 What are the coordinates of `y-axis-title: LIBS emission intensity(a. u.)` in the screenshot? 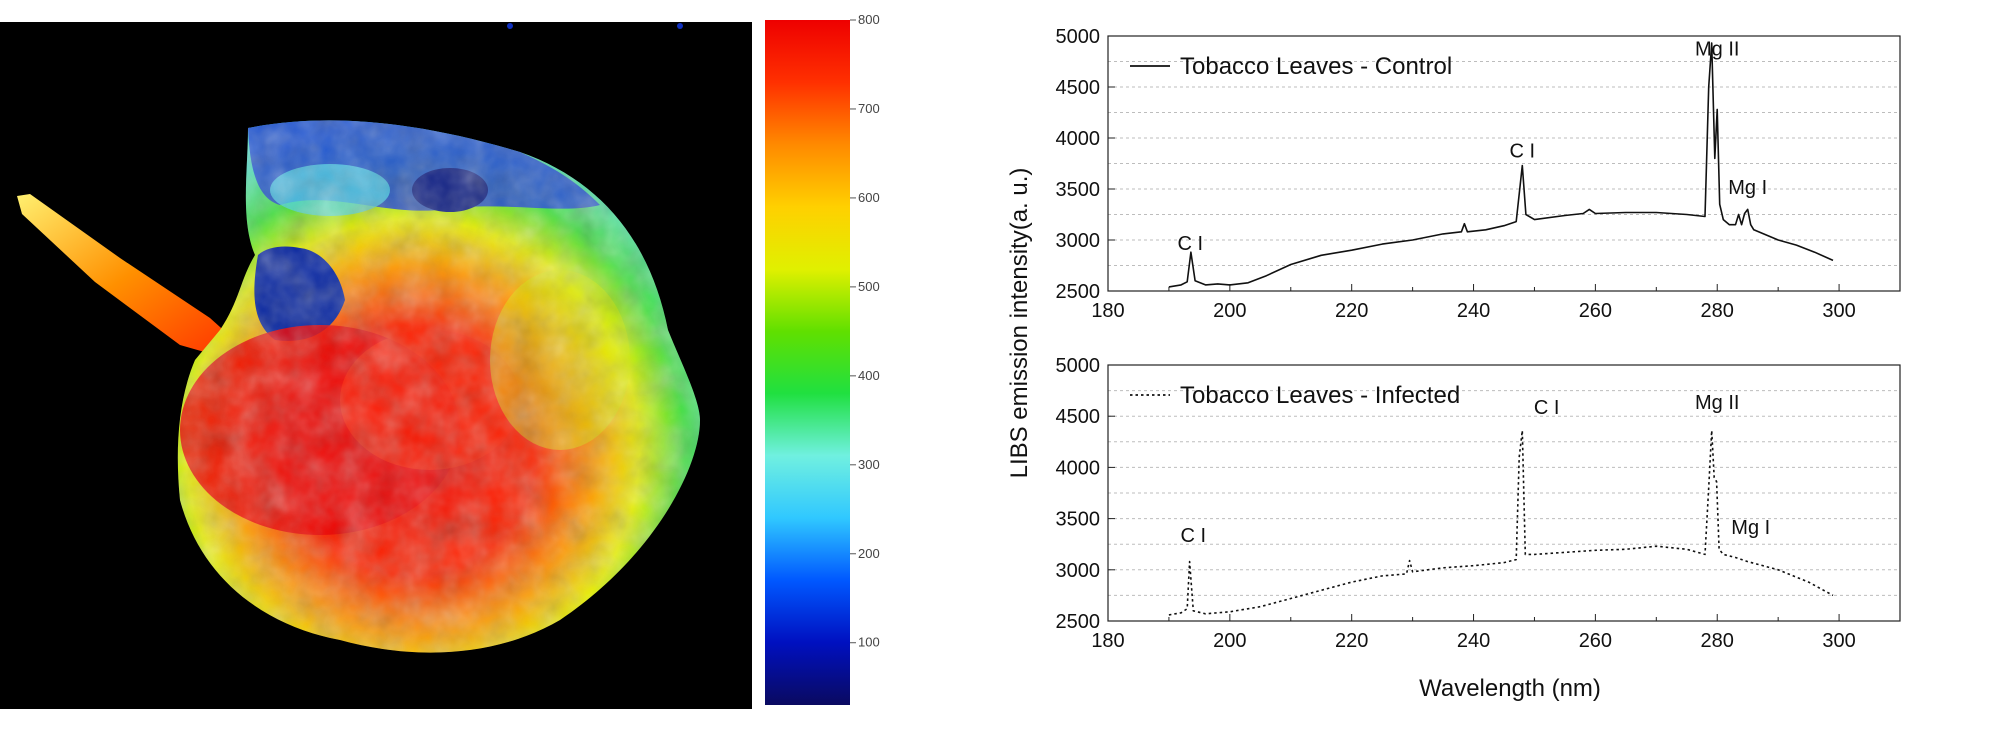 It's located at (1019, 323).